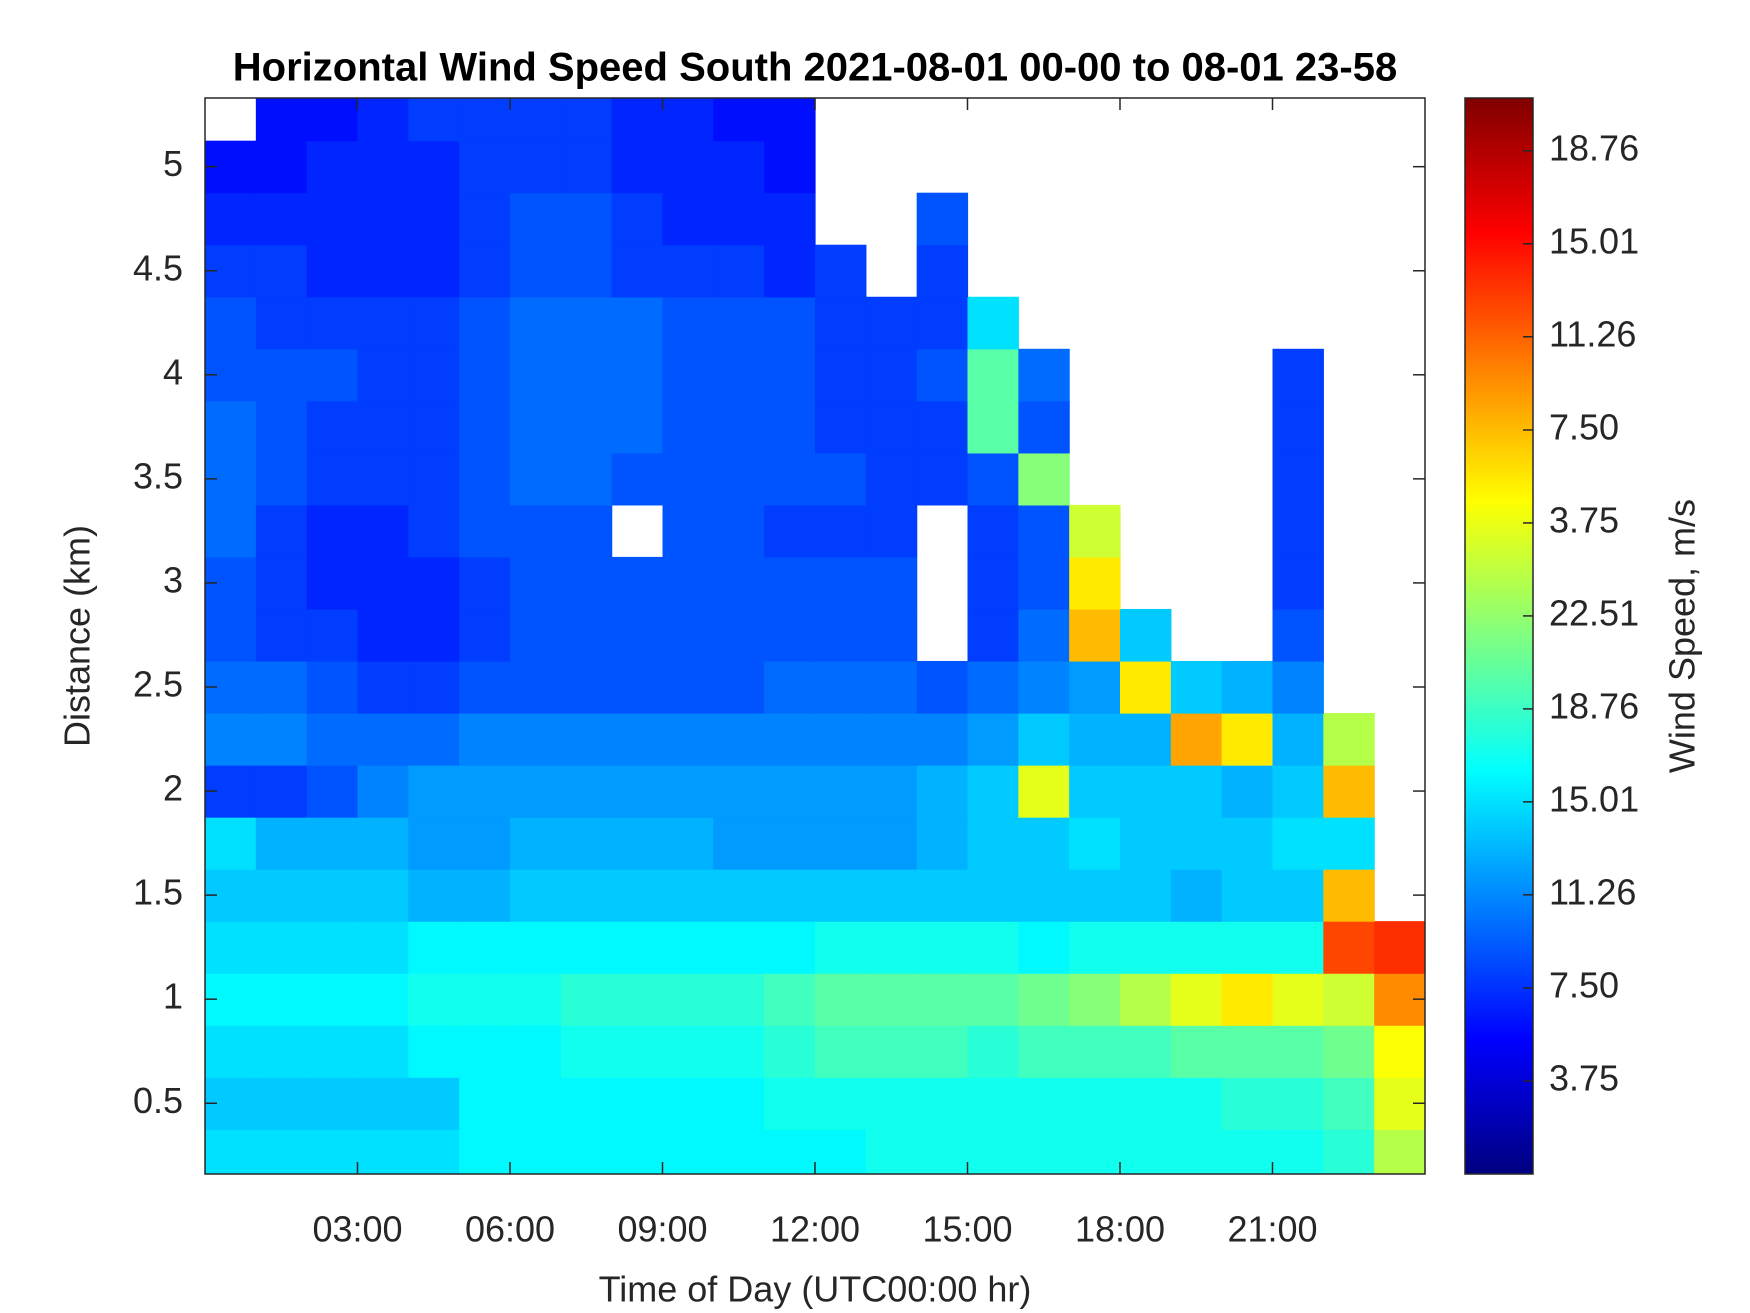 The height and width of the screenshot is (1313, 1750). What do you see at coordinates (1584, 519) in the screenshot?
I see `colorbar-tick-label: 3.75` at bounding box center [1584, 519].